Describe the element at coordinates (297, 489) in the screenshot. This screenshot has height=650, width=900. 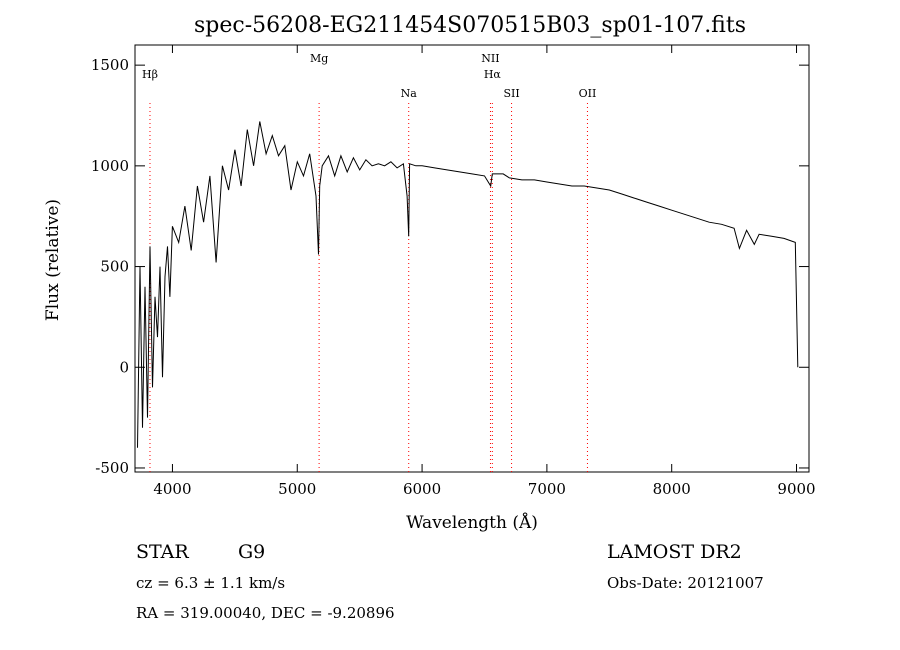
I see `x-tick-label: 5000` at that location.